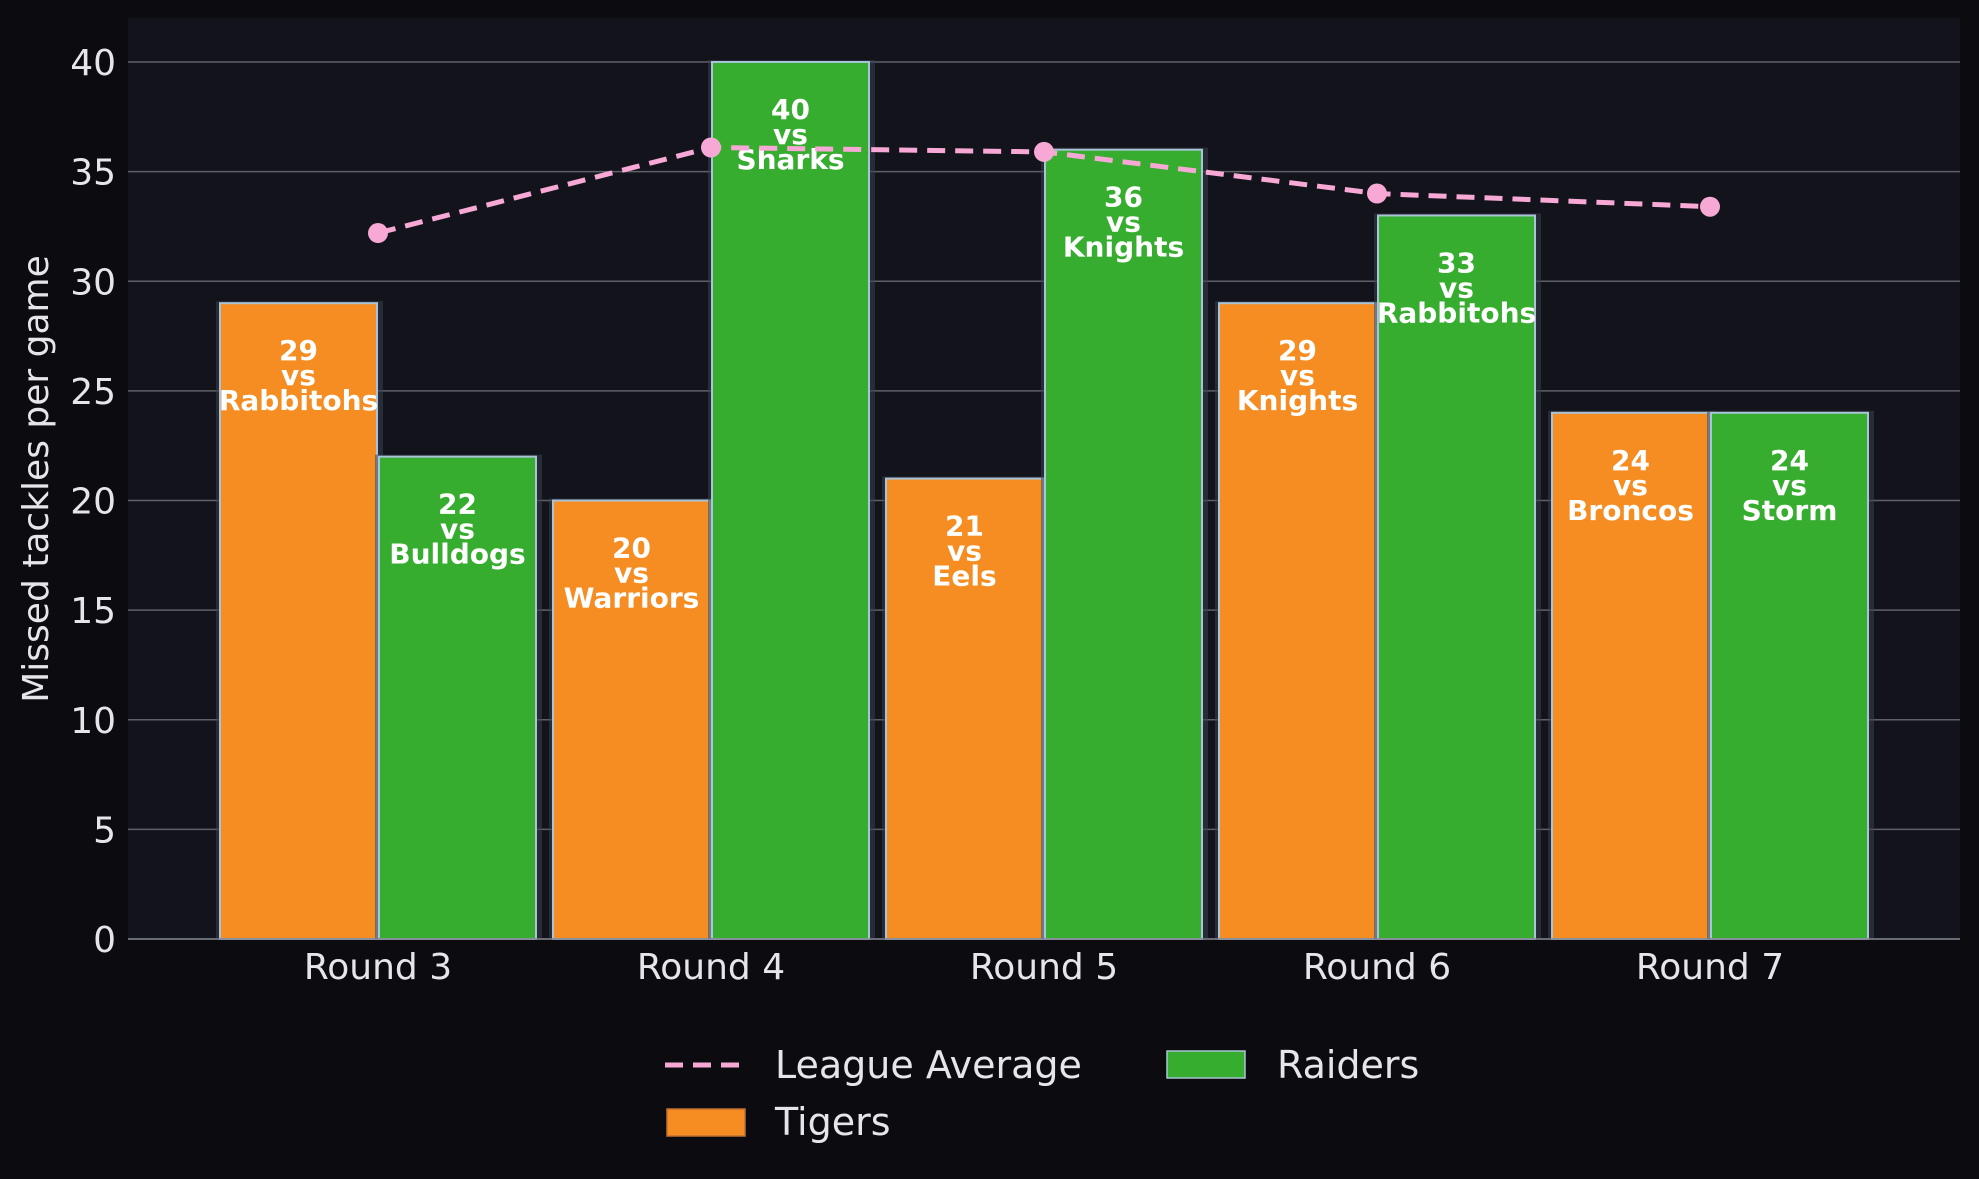 The height and width of the screenshot is (1179, 1979). What do you see at coordinates (632, 598) in the screenshot?
I see `bar-opponent-label: Warriors` at bounding box center [632, 598].